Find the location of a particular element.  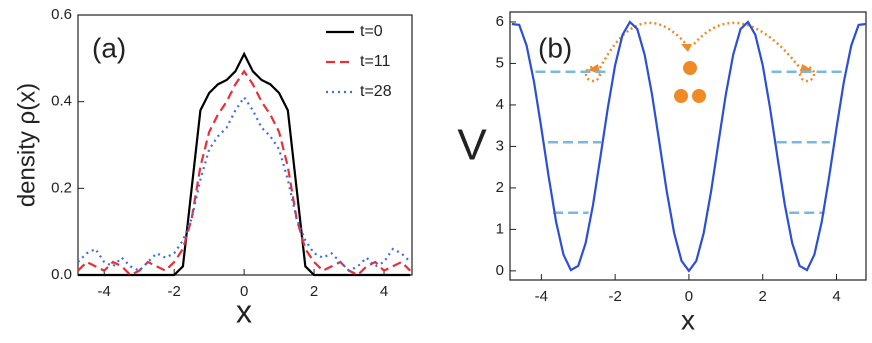

y-tick-label: 0.0 is located at coordinates (61, 274).